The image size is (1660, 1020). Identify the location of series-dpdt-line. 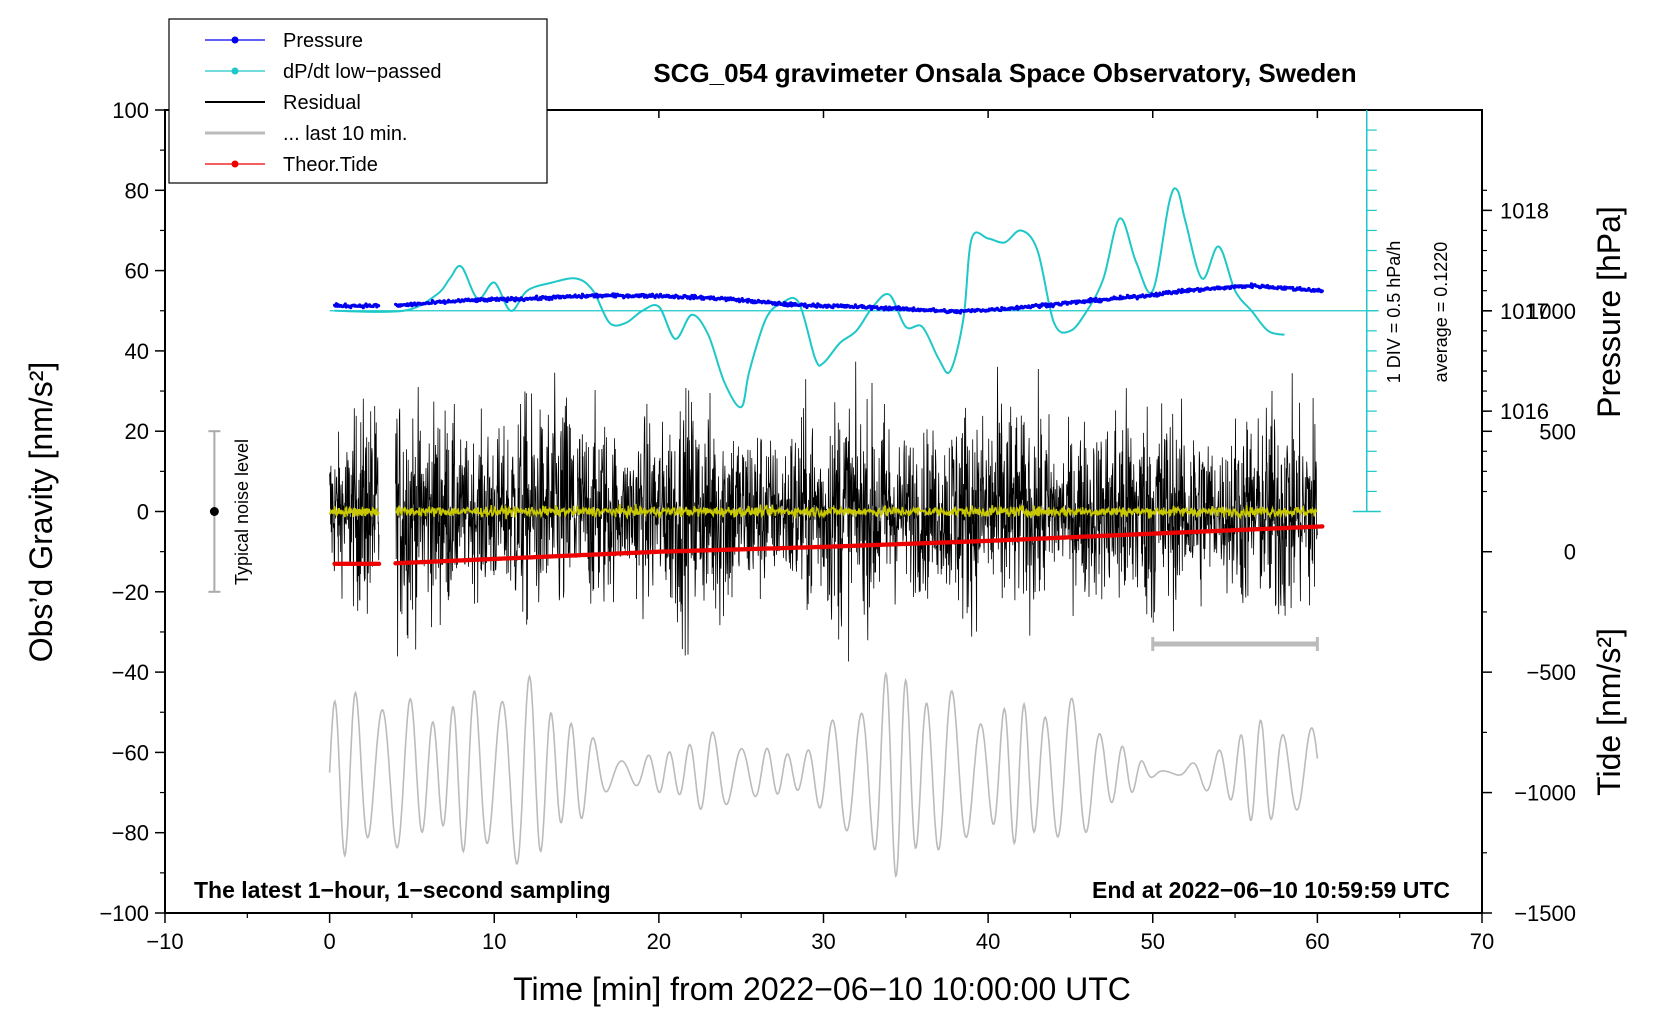
(809, 298).